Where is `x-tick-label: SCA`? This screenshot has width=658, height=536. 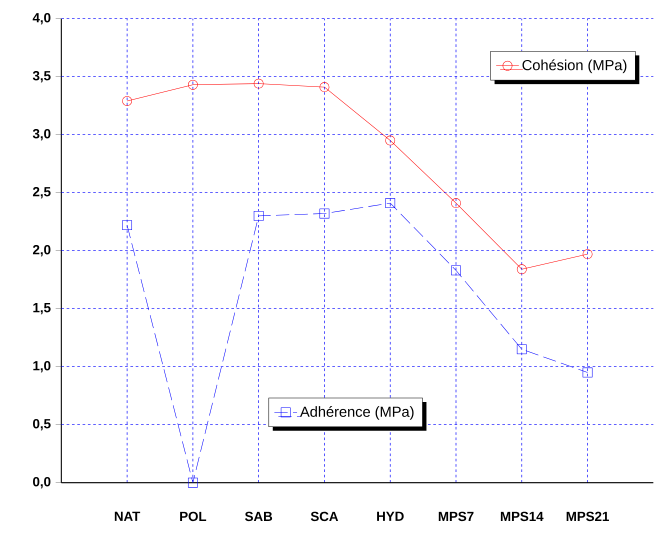 x-tick-label: SCA is located at coordinates (324, 517).